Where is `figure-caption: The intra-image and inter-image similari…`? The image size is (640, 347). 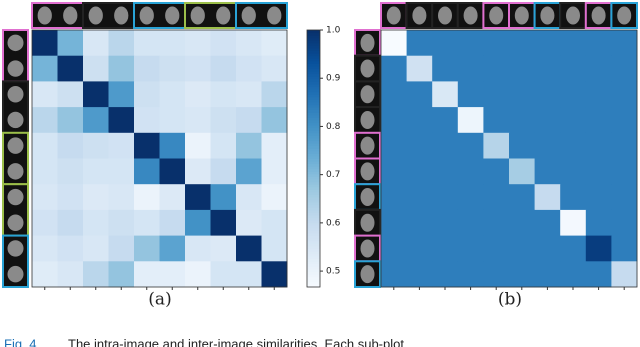 figure-caption: The intra-image and inter-image similari… is located at coordinates (236, 341).